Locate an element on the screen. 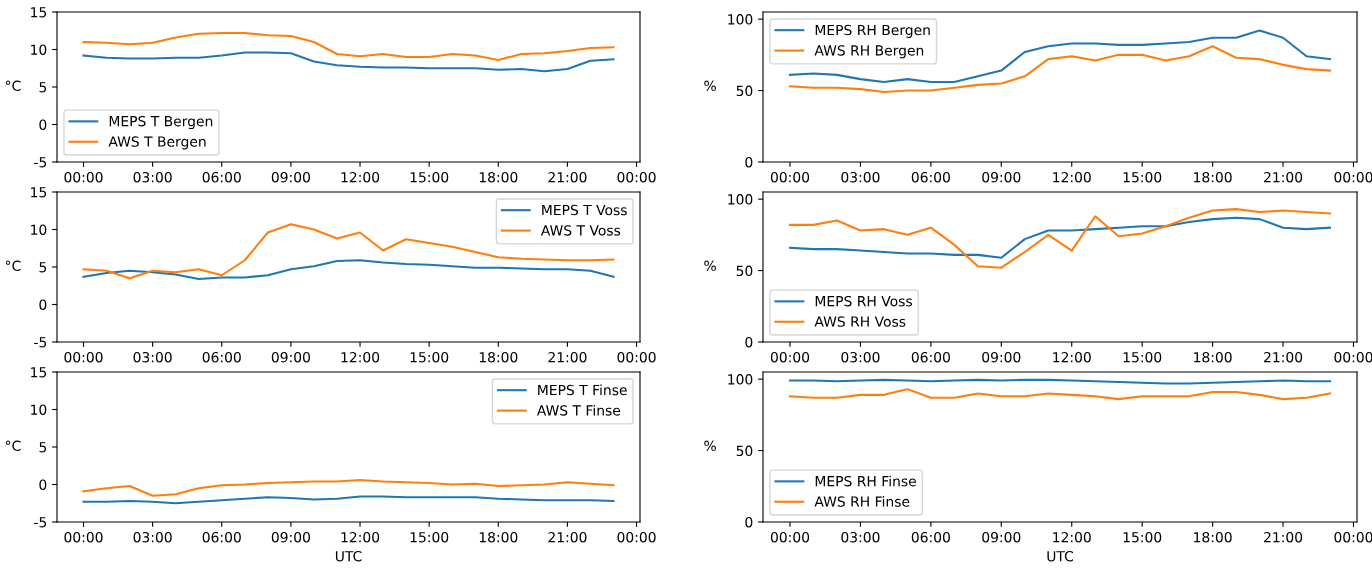 This screenshot has height=571, width=1372. legend-label: MEPS T Voss is located at coordinates (584, 210).